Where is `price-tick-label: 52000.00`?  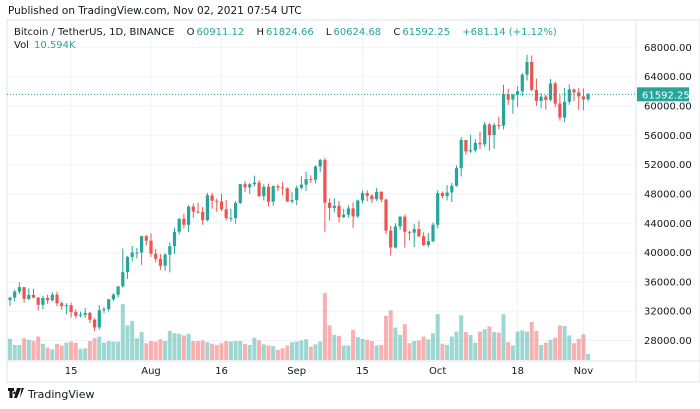 price-tick-label: 52000.00 is located at coordinates (668, 165).